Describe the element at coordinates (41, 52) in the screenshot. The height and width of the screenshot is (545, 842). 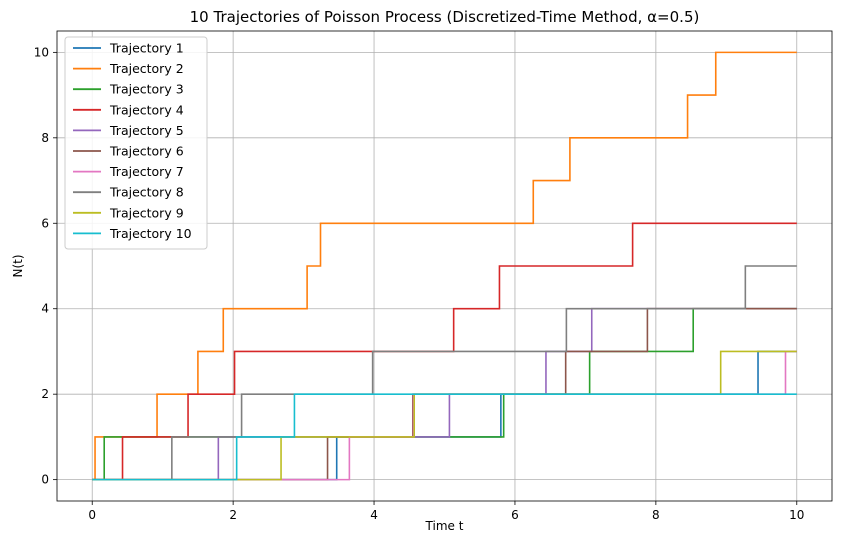
I see `y-tick-label: 10` at that location.